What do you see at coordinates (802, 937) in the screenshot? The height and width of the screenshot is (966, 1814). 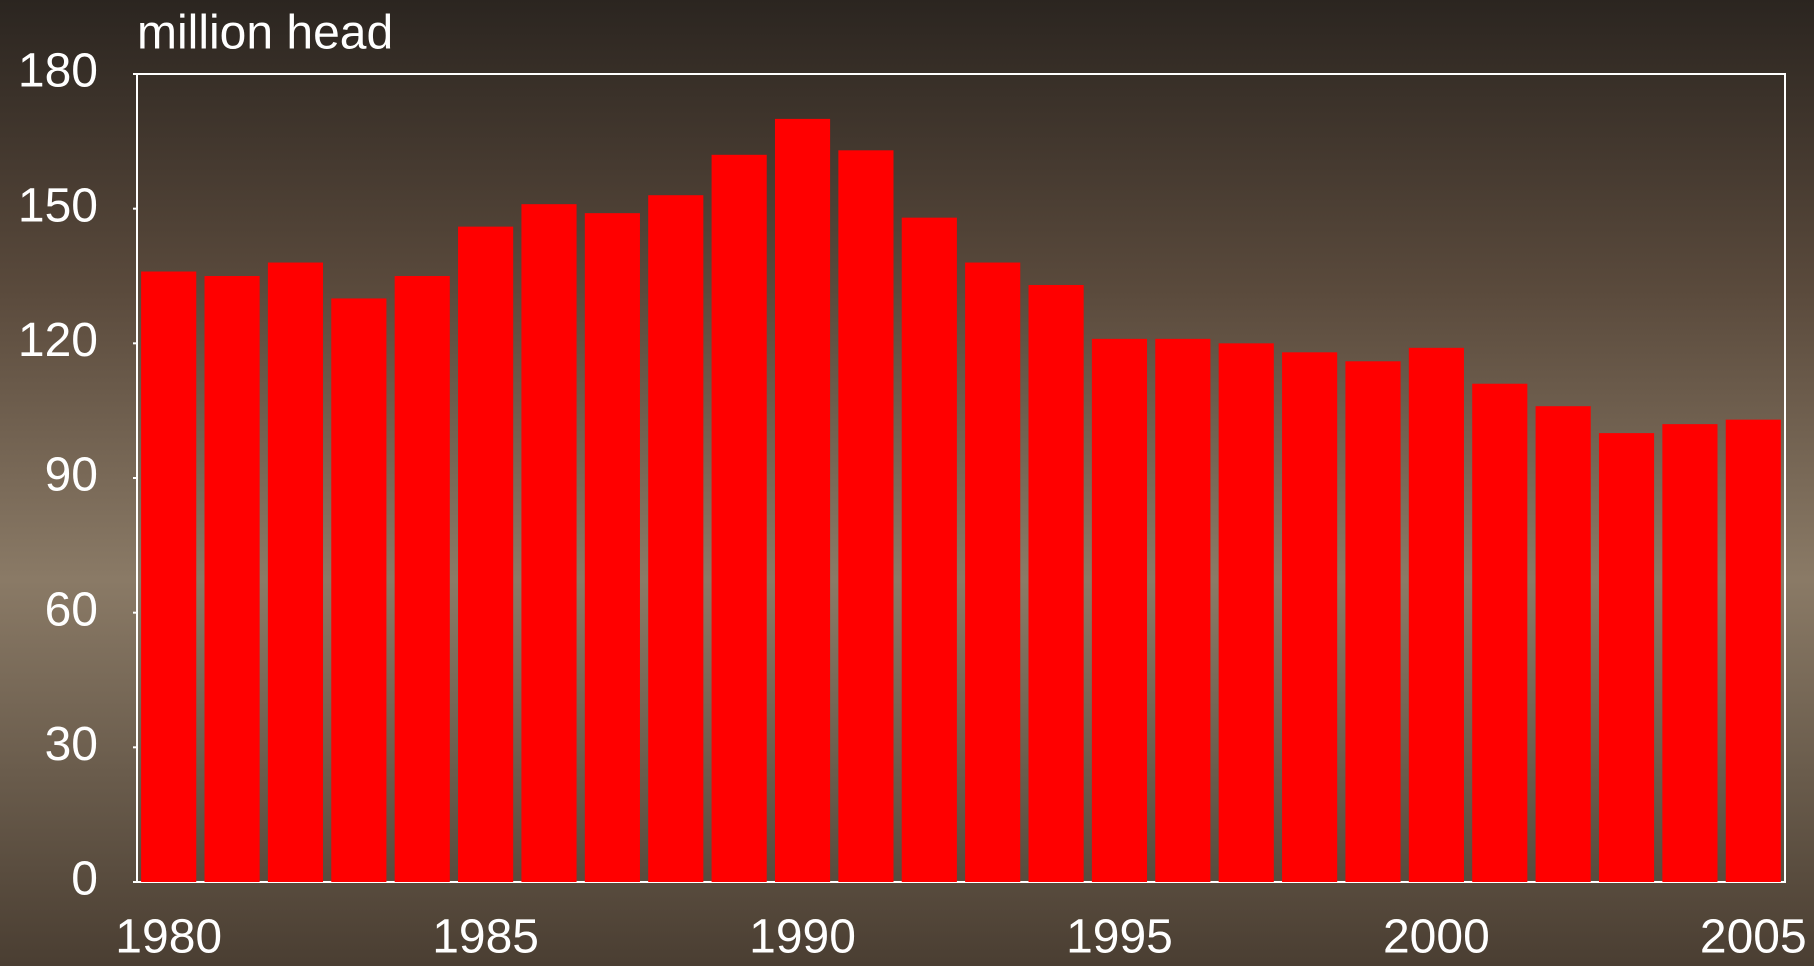 I see `x-tick-label: 1990` at bounding box center [802, 937].